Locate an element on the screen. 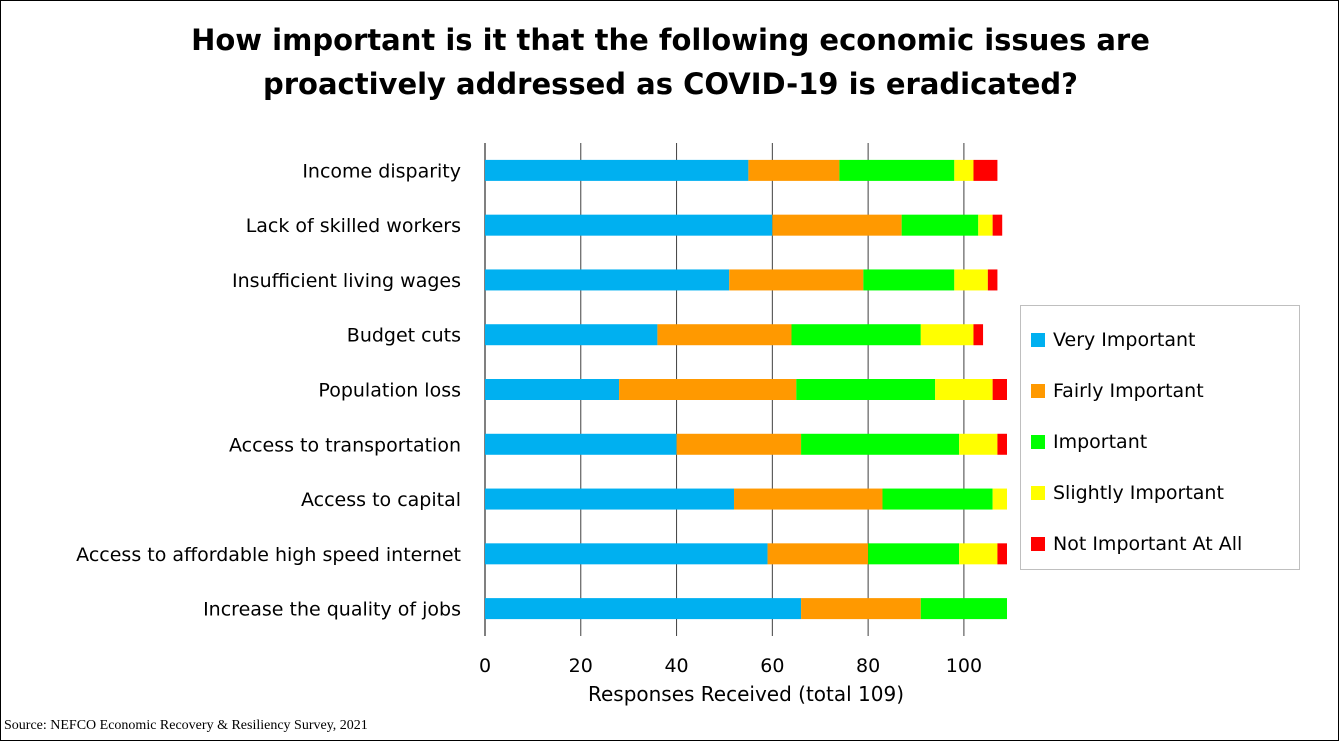  legend-label: Slightly Important is located at coordinates (1138, 492).